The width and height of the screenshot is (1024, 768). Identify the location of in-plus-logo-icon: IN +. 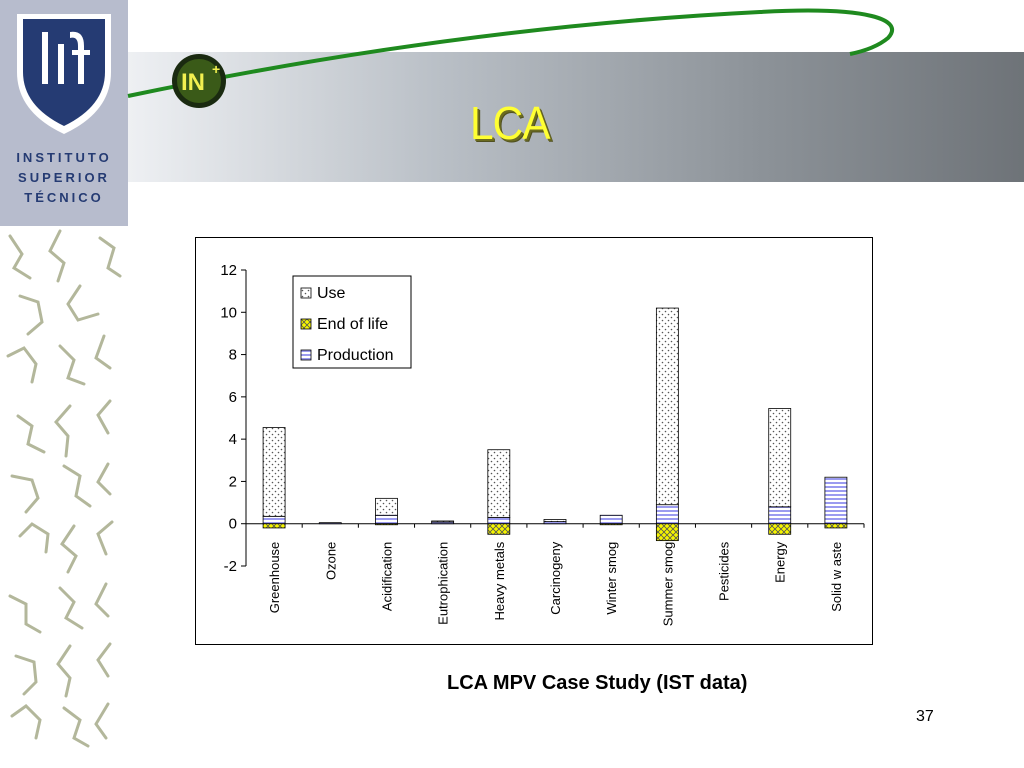
(199, 81).